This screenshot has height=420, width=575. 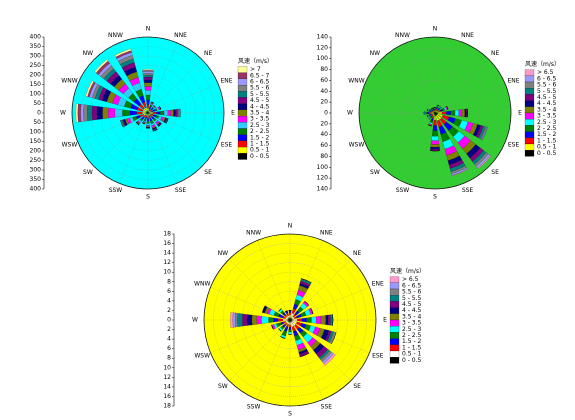 I want to click on direction-label: WNW, so click(x=356, y=80).